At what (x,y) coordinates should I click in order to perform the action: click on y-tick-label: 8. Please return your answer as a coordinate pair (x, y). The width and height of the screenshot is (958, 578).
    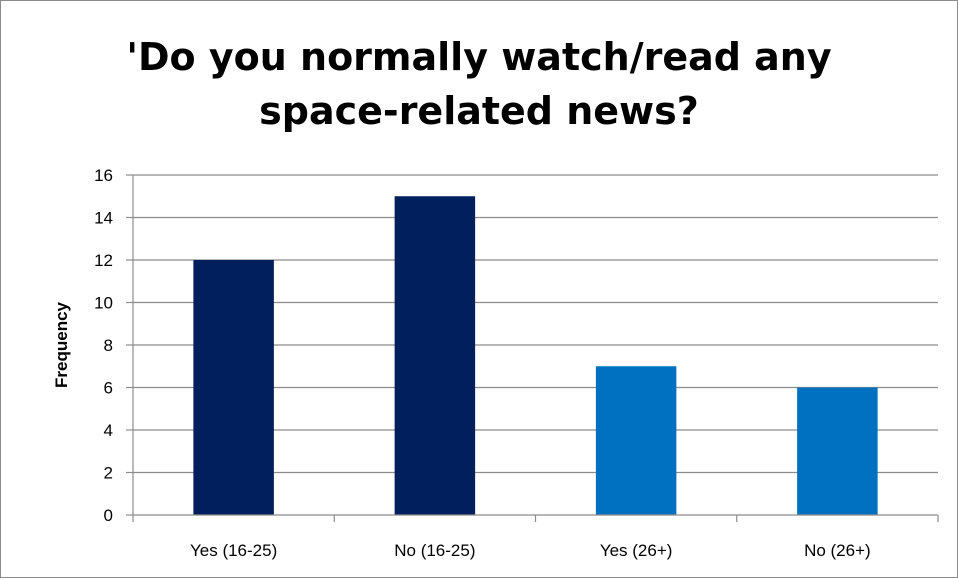
    Looking at the image, I should click on (108, 345).